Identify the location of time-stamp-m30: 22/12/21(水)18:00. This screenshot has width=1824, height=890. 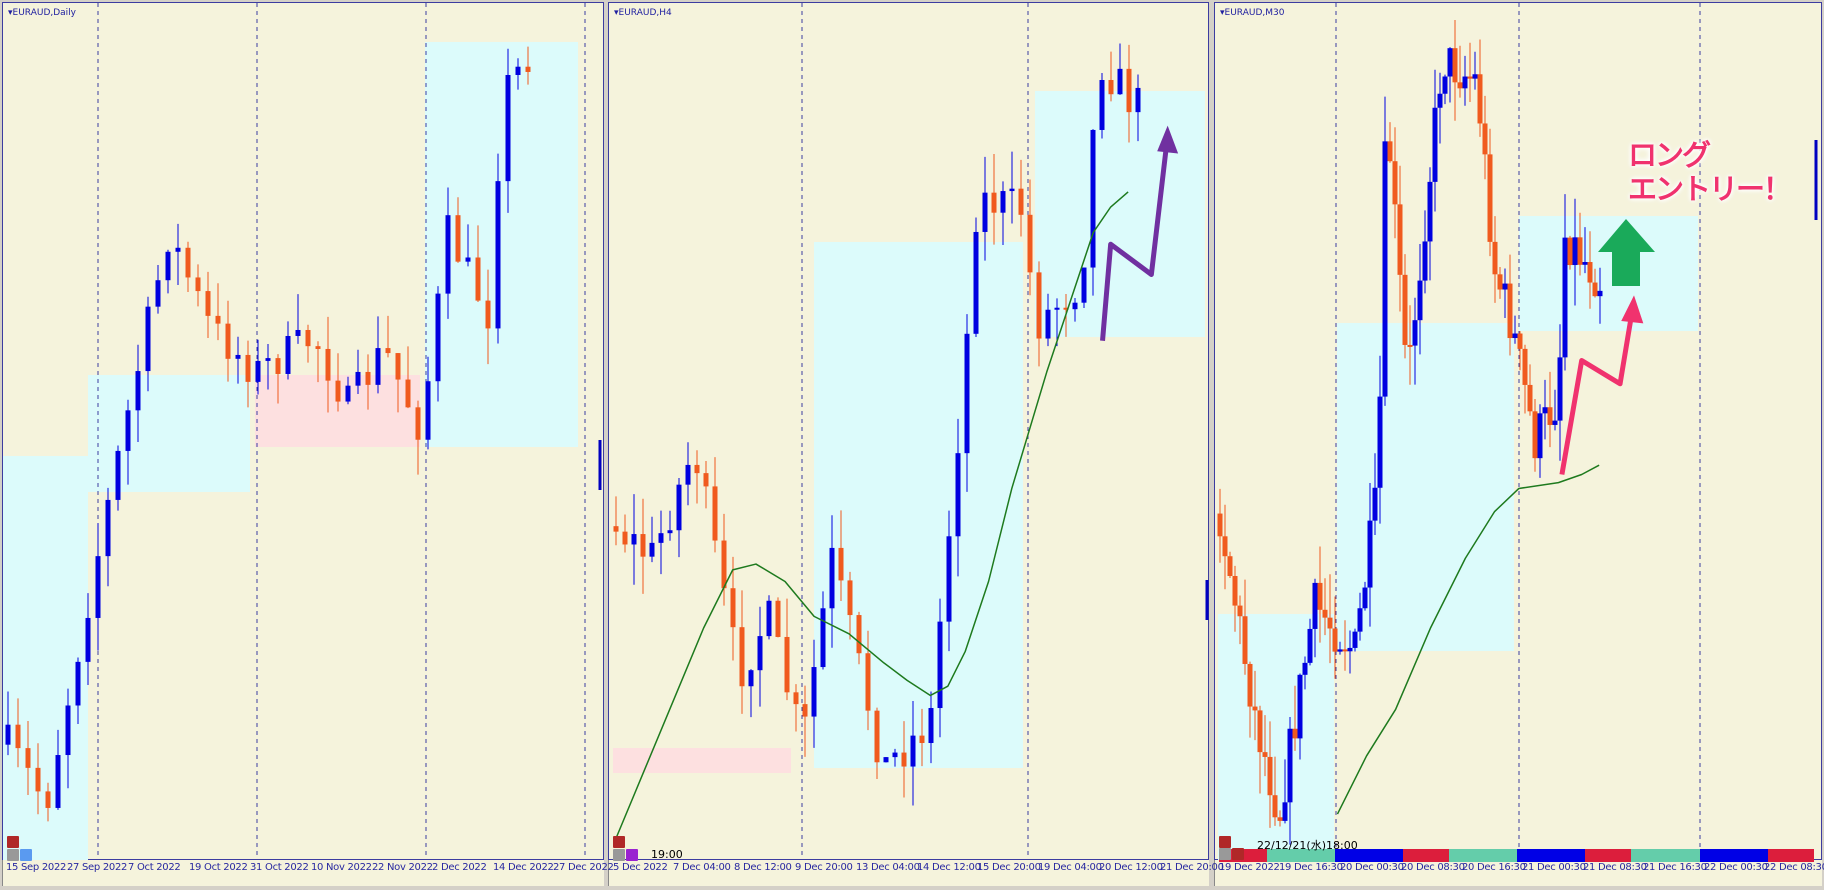
(1307, 845).